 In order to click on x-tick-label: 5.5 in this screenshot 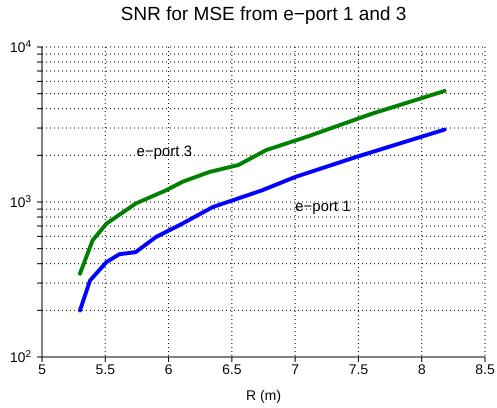, I will do `click(106, 368)`.